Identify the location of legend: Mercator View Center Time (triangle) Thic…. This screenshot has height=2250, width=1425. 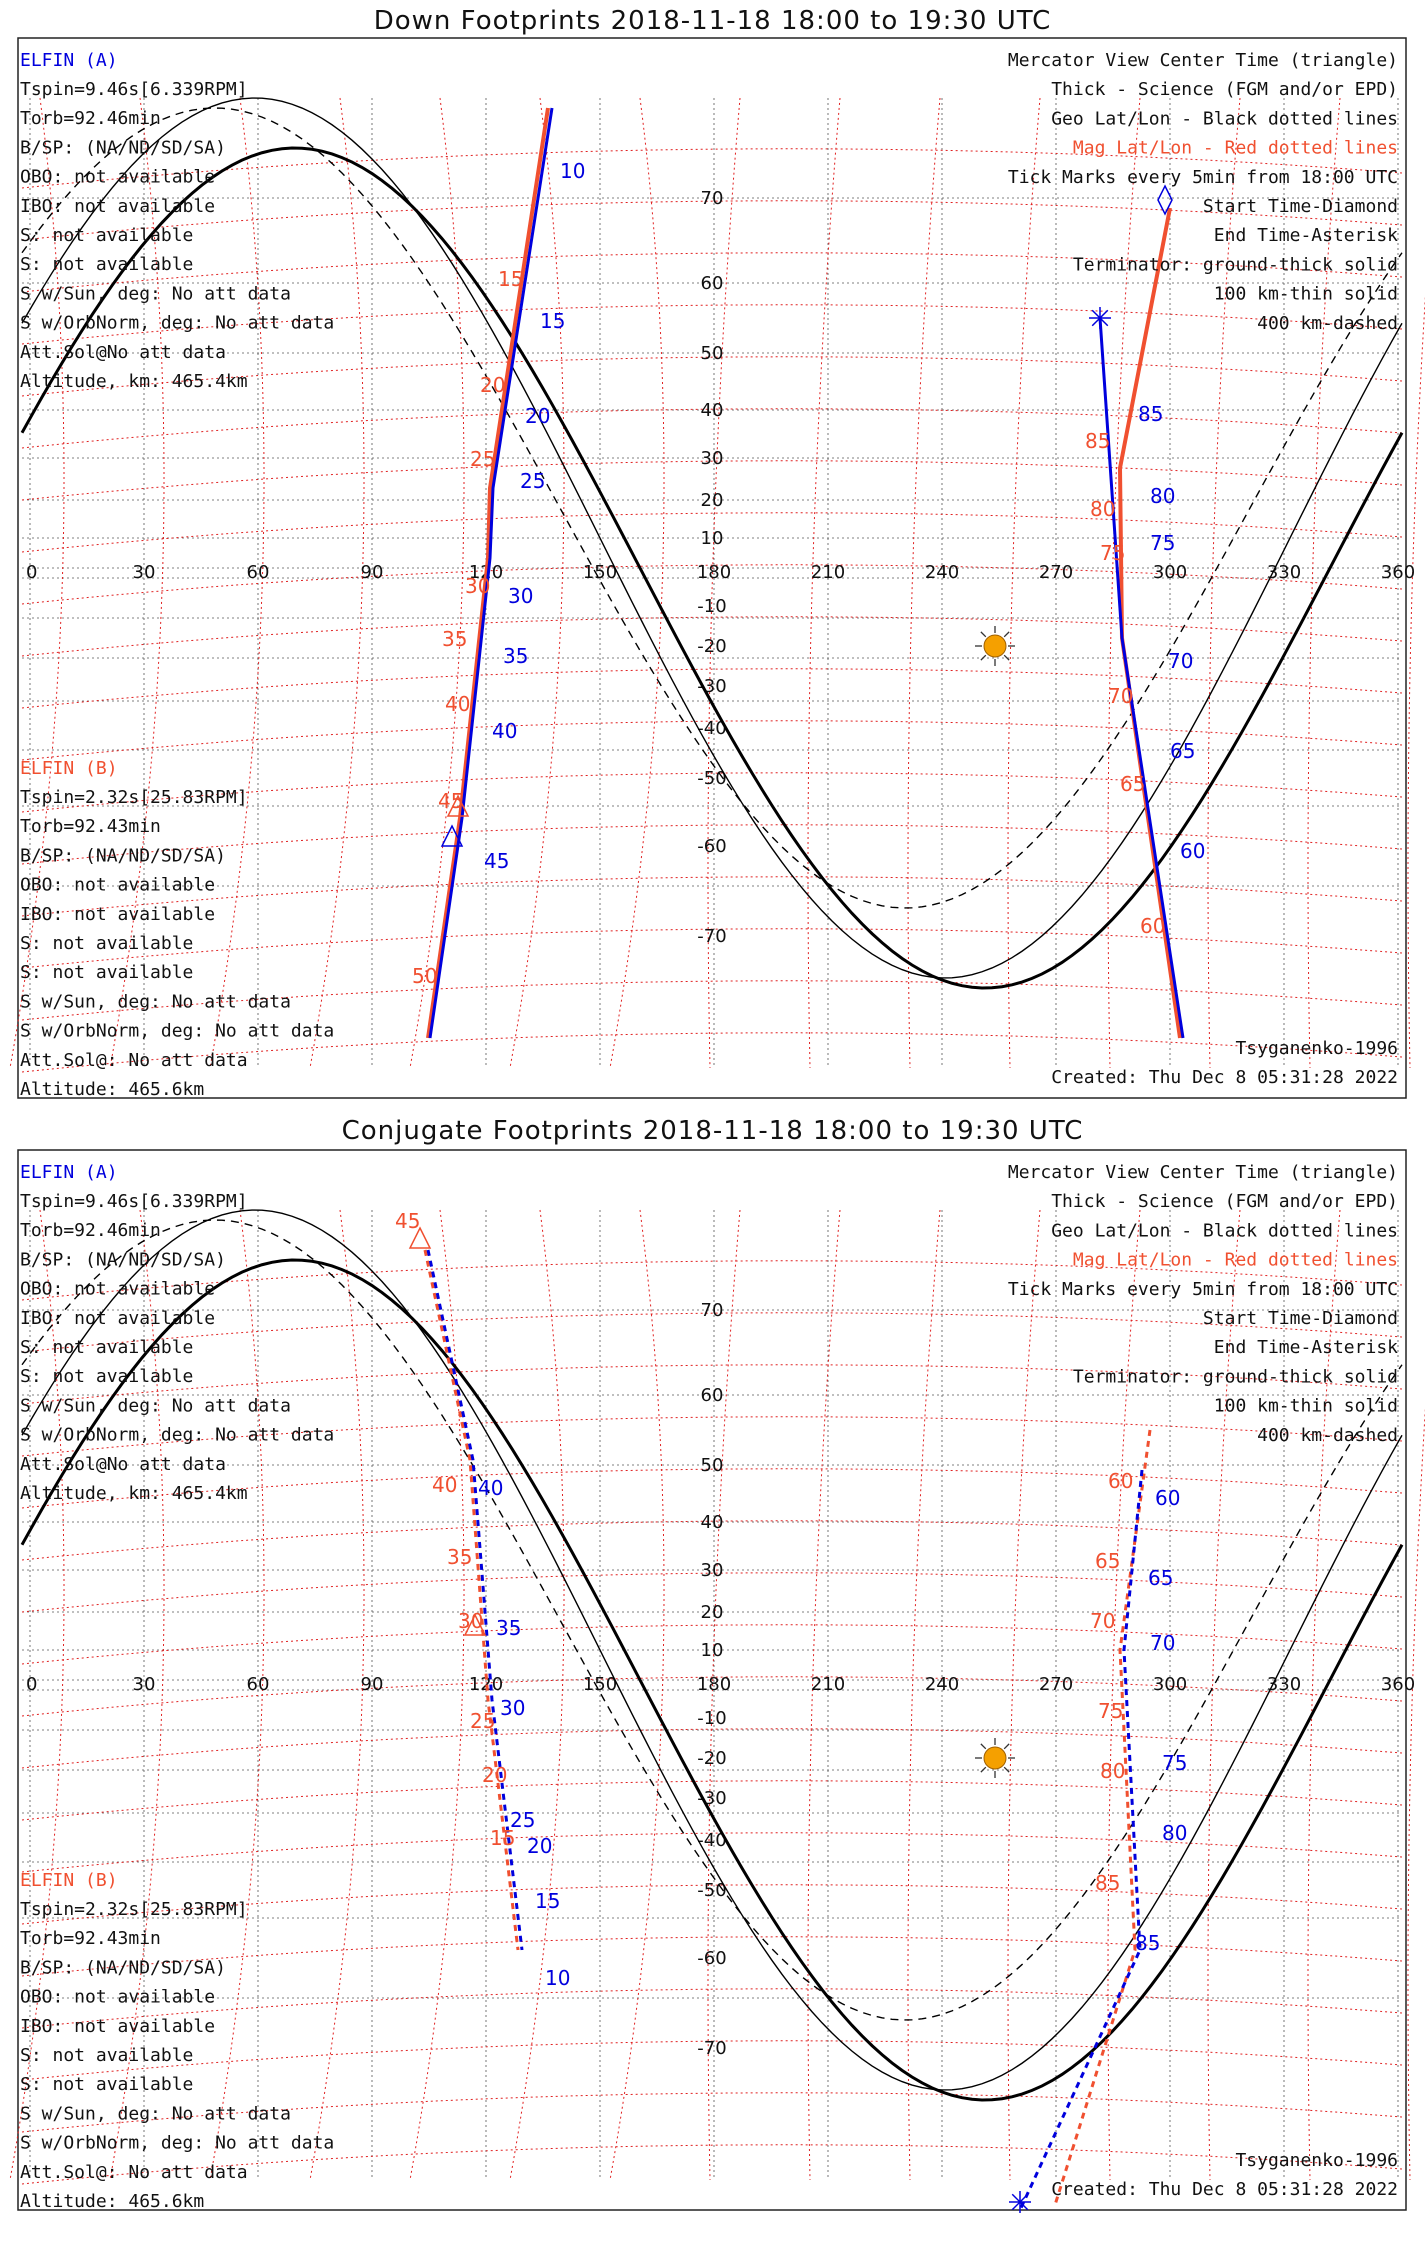
(1203, 1304).